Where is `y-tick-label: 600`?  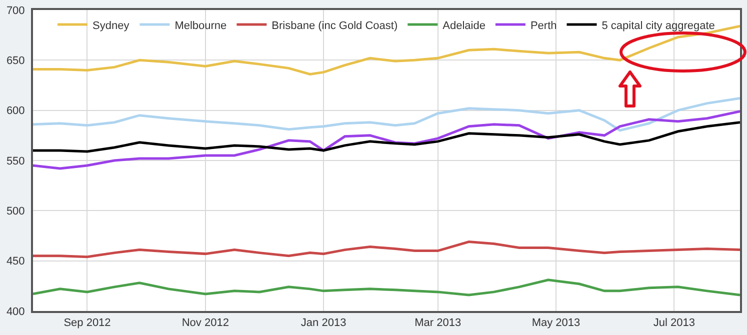
y-tick-label: 600 is located at coordinates (15, 111).